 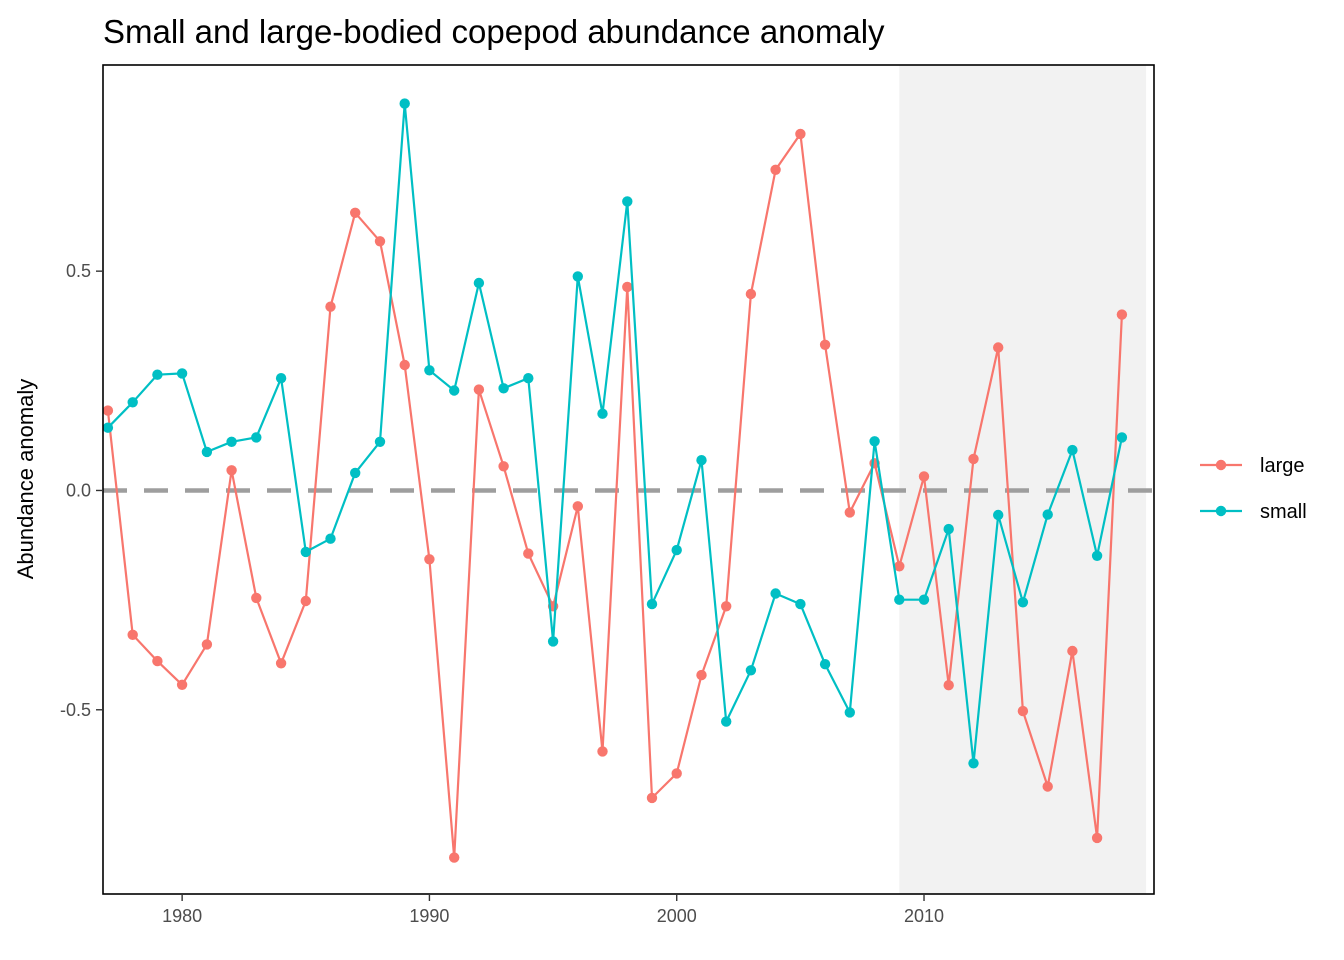 What do you see at coordinates (998, 347) in the screenshot?
I see `data-point-large-2013` at bounding box center [998, 347].